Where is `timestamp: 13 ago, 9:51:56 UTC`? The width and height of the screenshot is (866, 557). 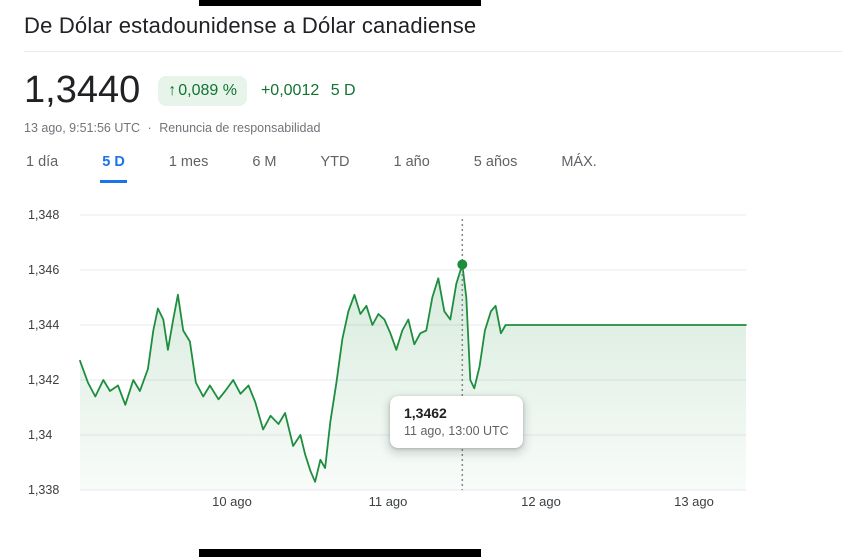
timestamp: 13 ago, 9:51:56 UTC is located at coordinates (82, 128).